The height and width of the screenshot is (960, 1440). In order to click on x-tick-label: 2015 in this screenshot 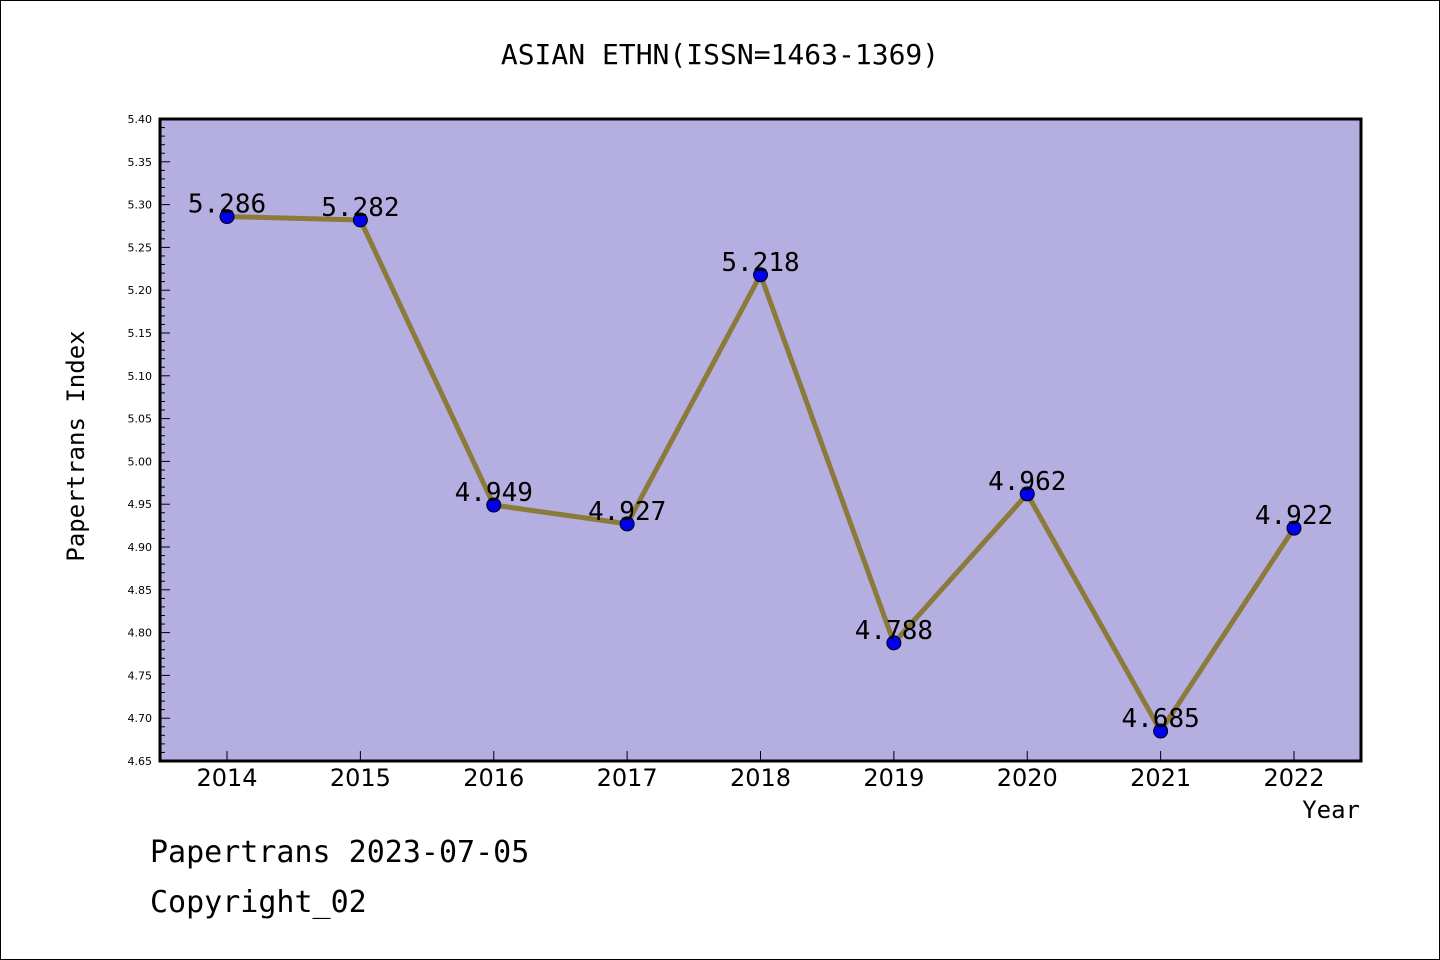, I will do `click(360, 778)`.